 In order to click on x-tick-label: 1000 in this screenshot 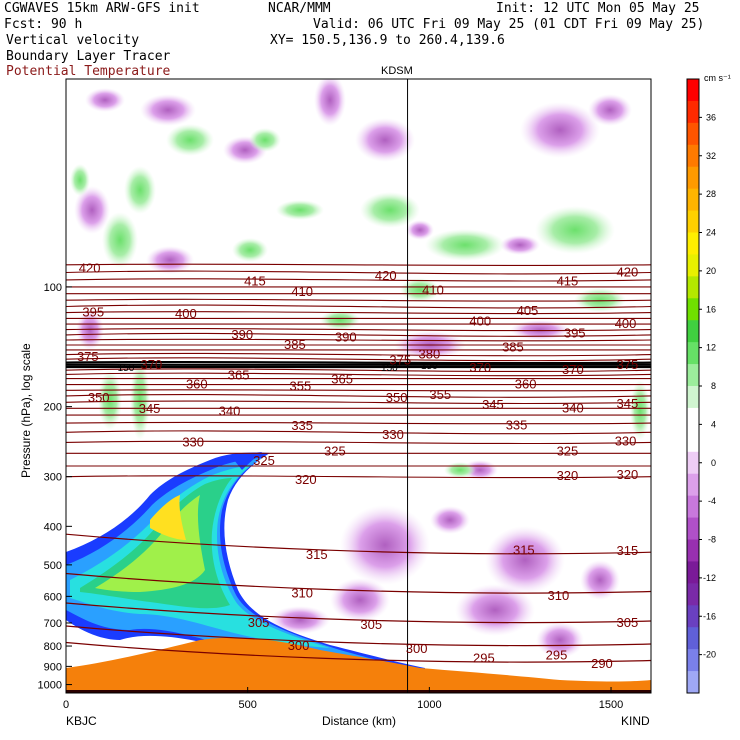, I will do `click(429, 705)`.